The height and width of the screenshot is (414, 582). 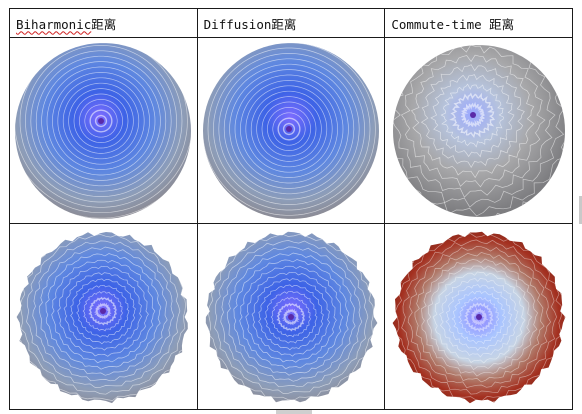 I want to click on contour-lines, so click(x=478, y=130).